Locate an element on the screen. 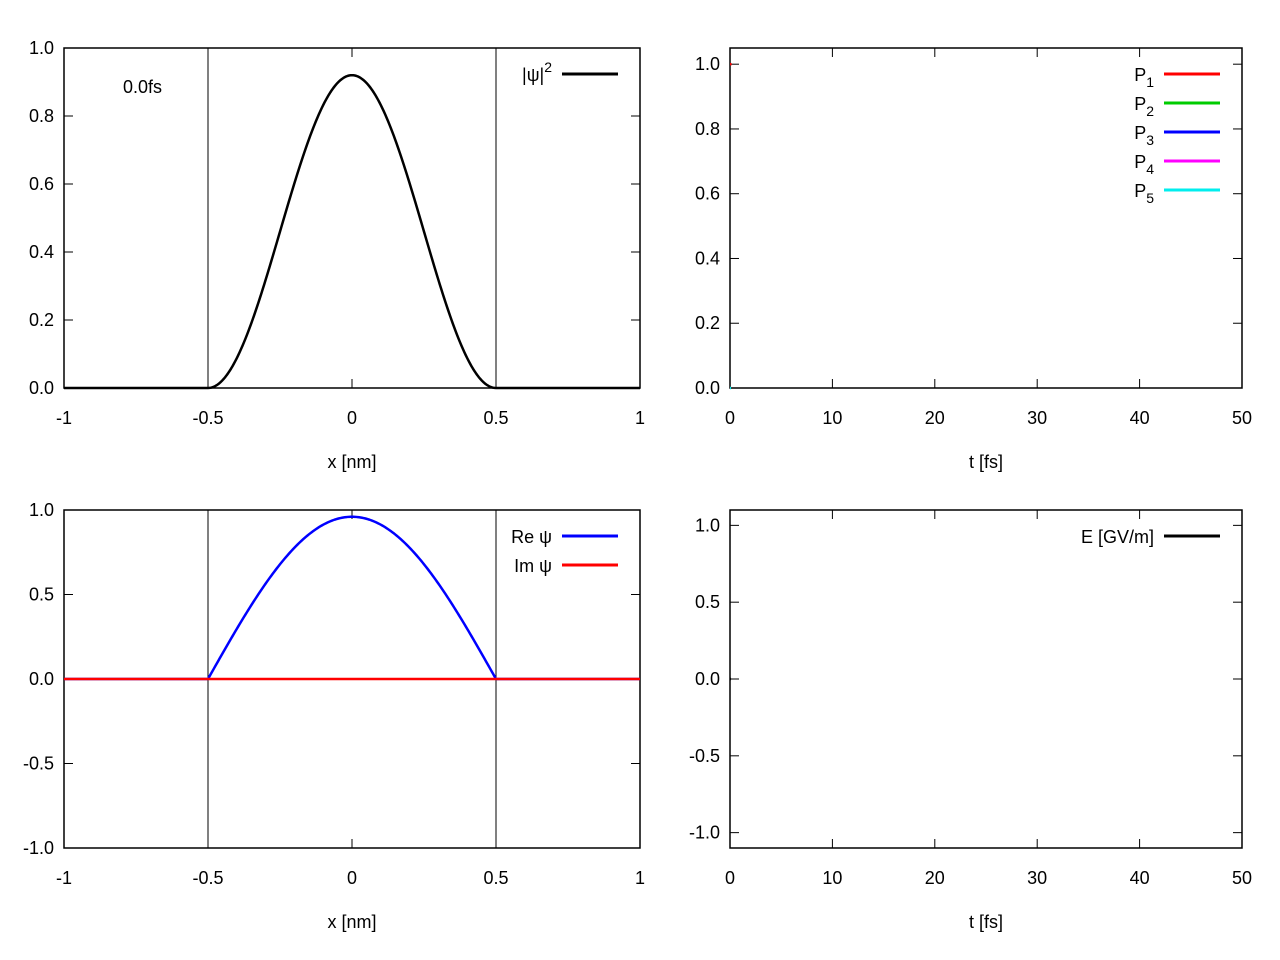  legend-label: P2 is located at coordinates (1144, 106).